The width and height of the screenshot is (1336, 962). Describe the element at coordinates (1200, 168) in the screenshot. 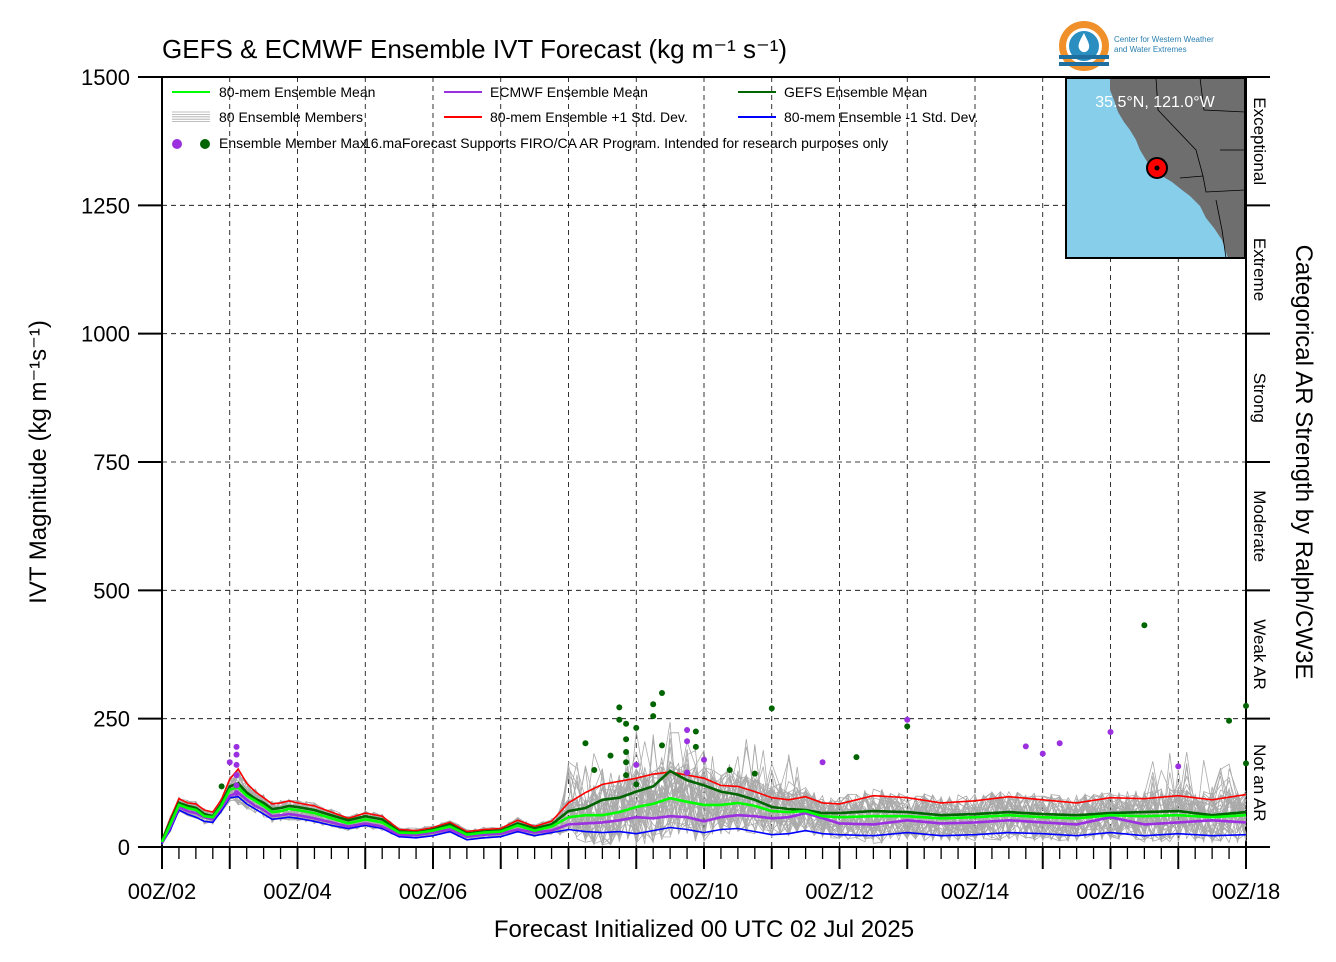

I see `inset-borders` at that location.